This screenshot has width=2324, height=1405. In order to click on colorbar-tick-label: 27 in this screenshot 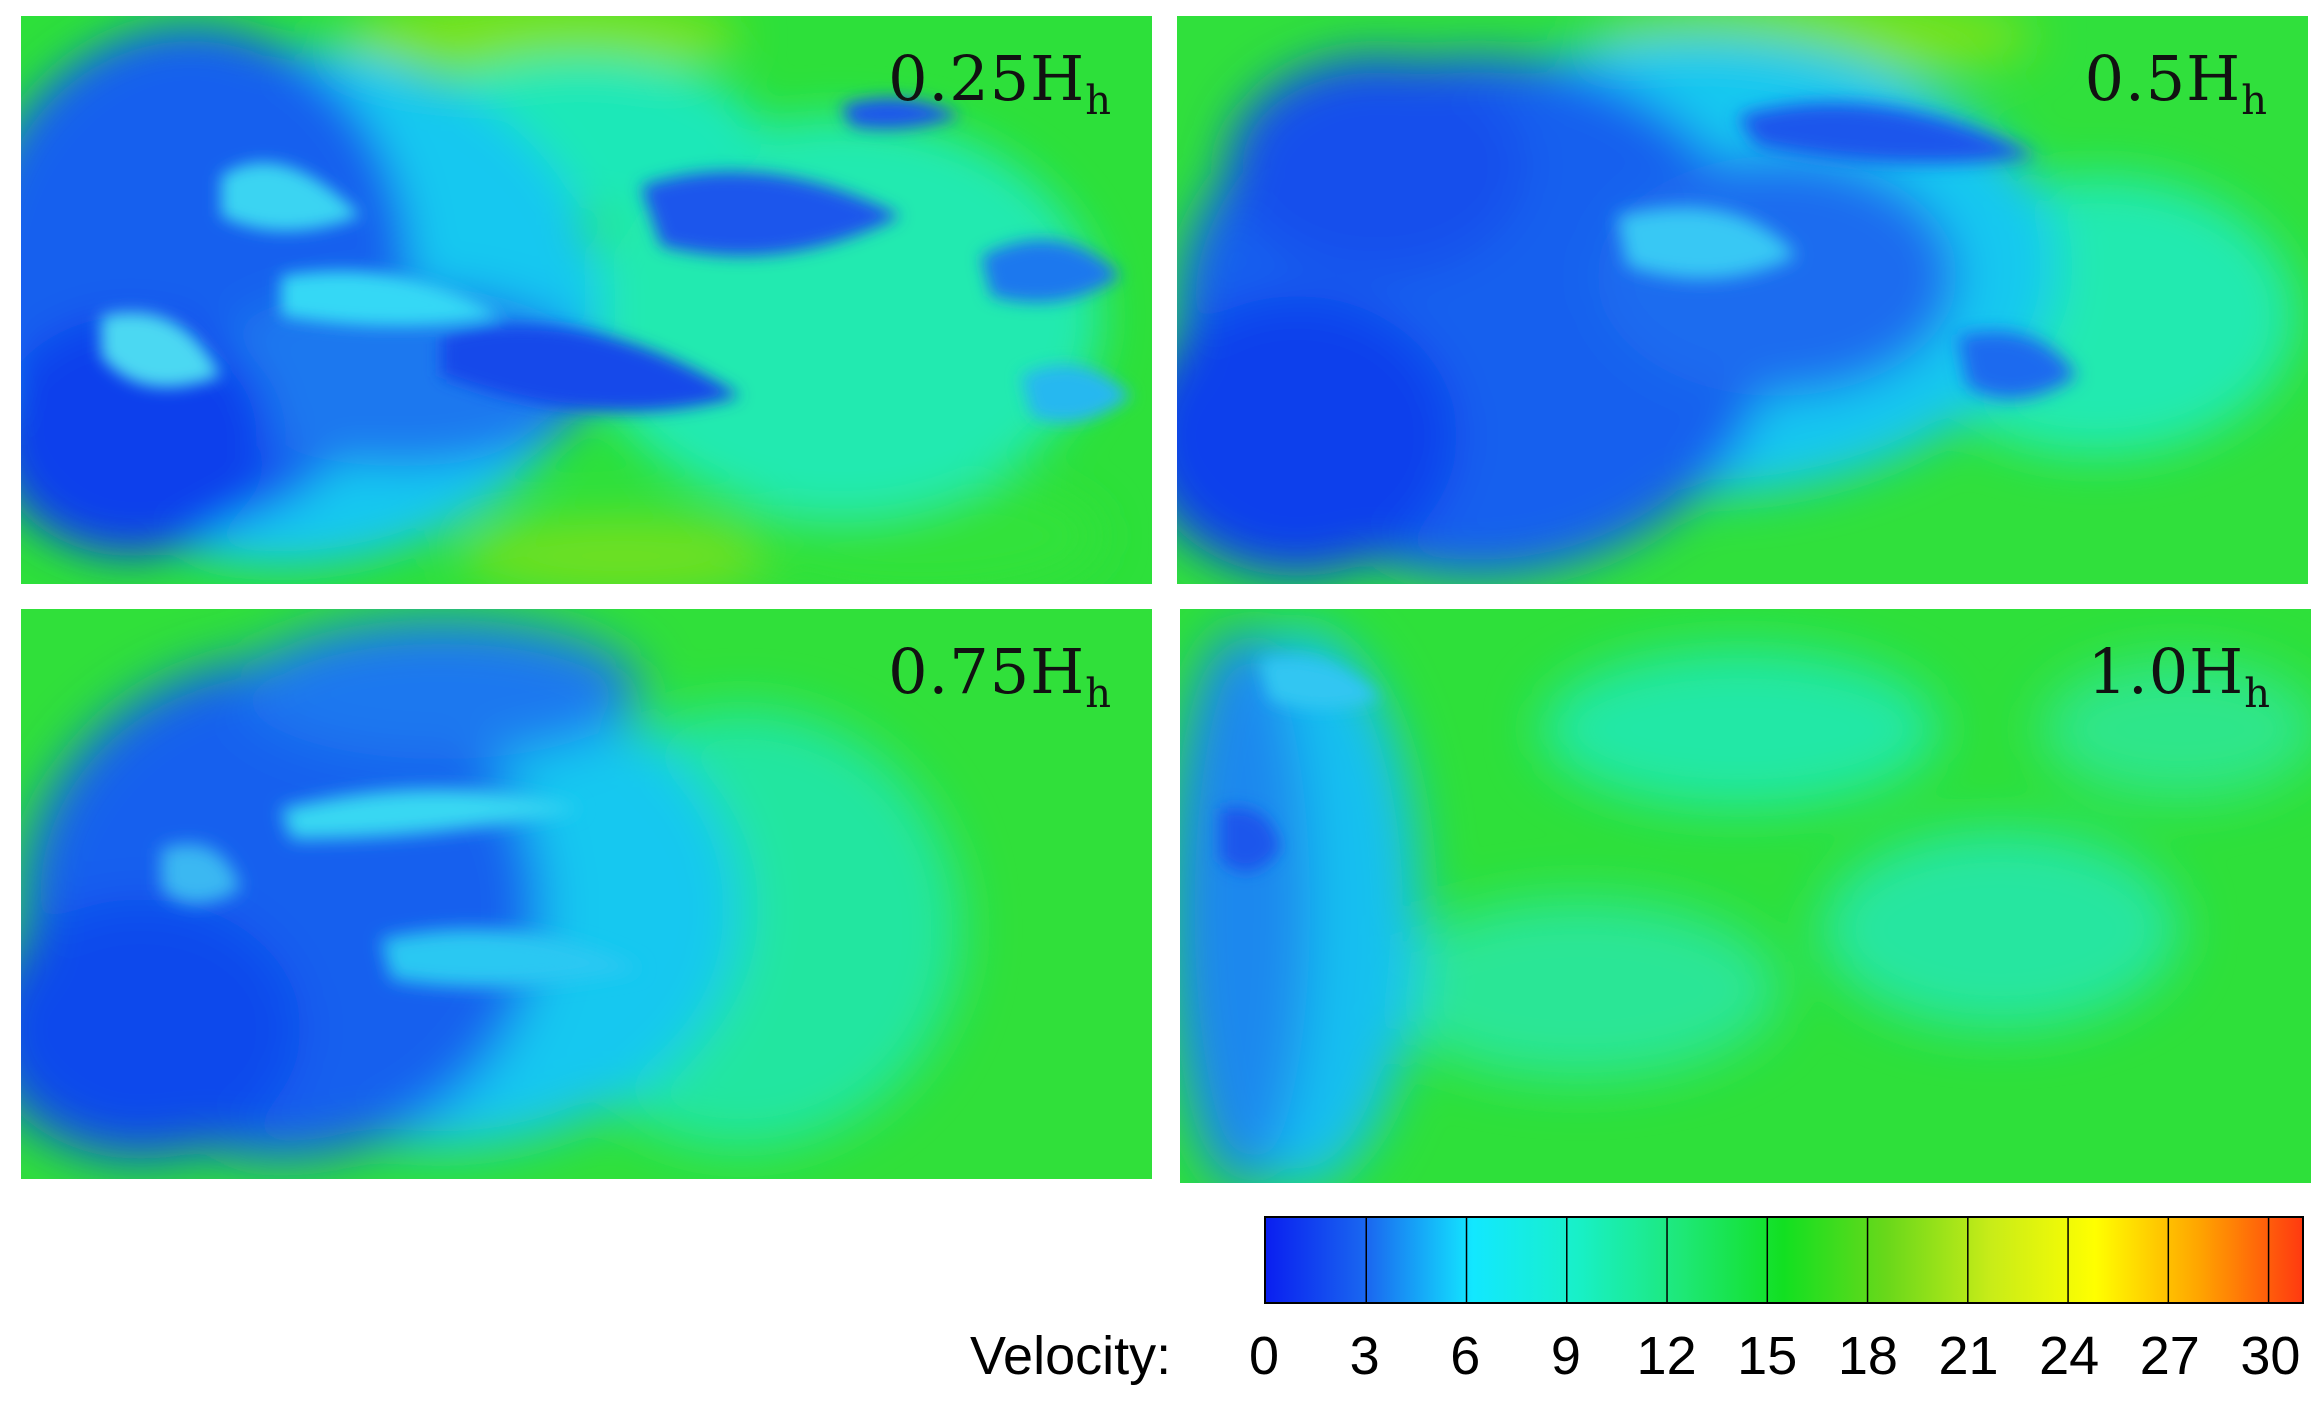, I will do `click(2169, 1356)`.